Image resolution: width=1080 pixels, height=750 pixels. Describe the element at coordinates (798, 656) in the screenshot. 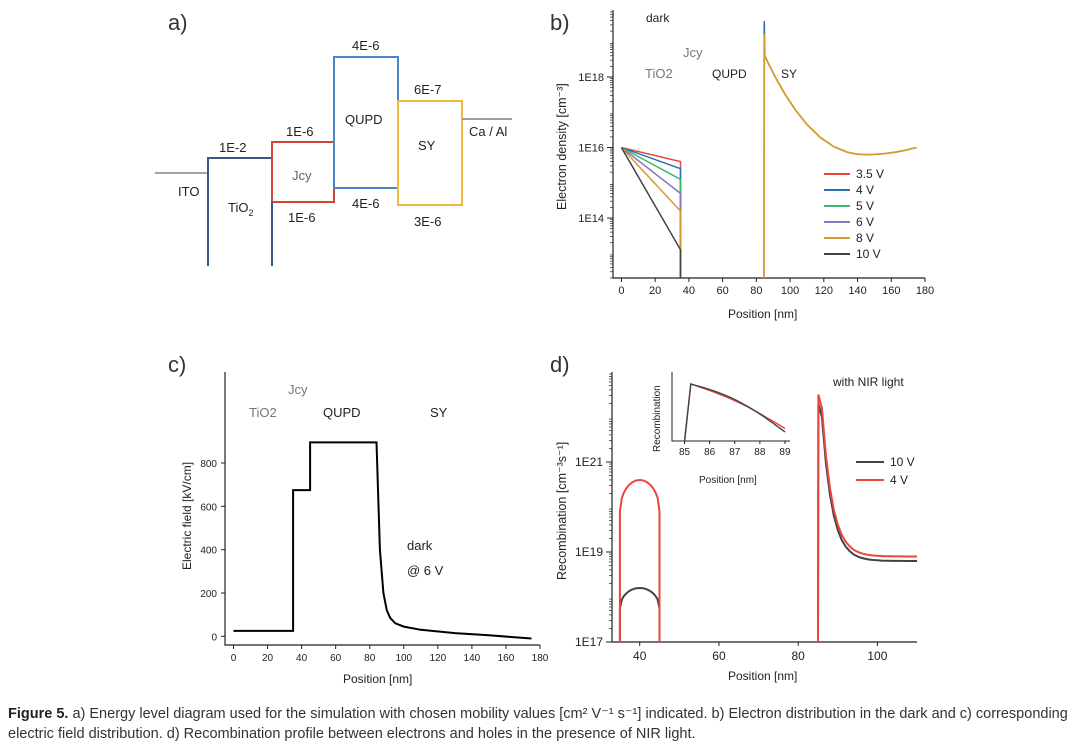

I see `panel-d-xtick-label: 80` at that location.